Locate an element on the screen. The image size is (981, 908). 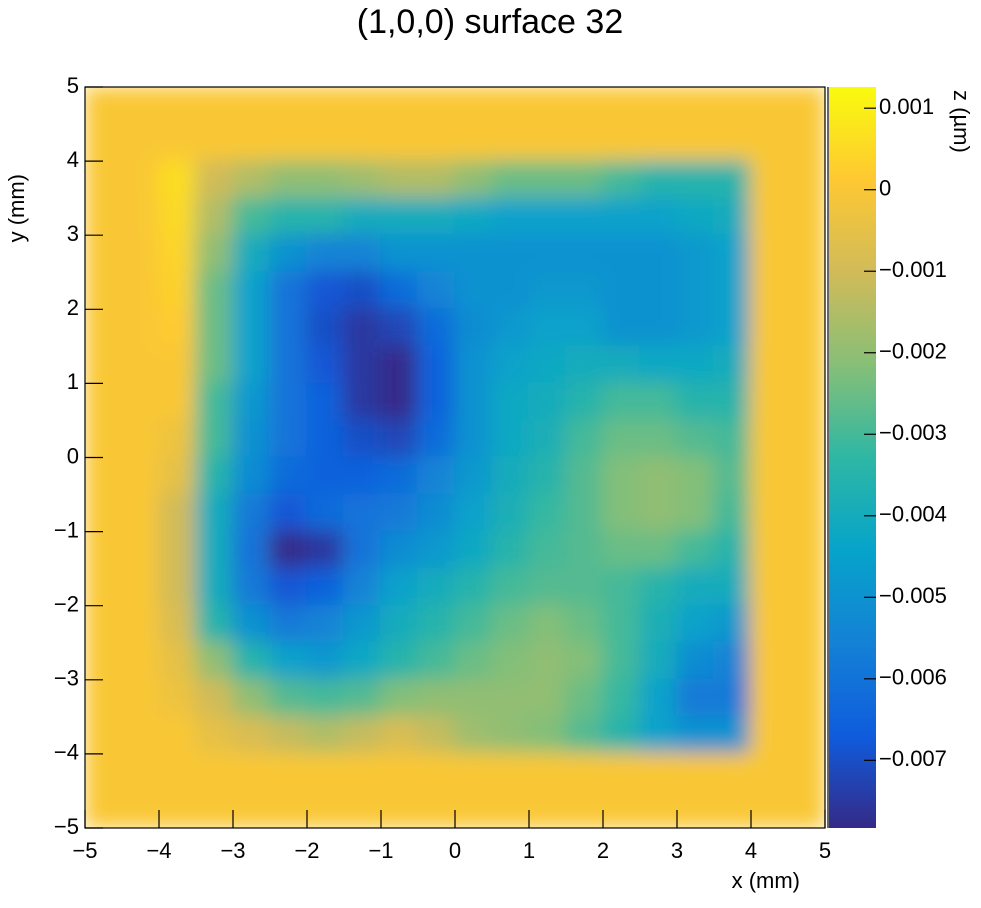
y-tick-label: −2 is located at coordinates (66, 604).